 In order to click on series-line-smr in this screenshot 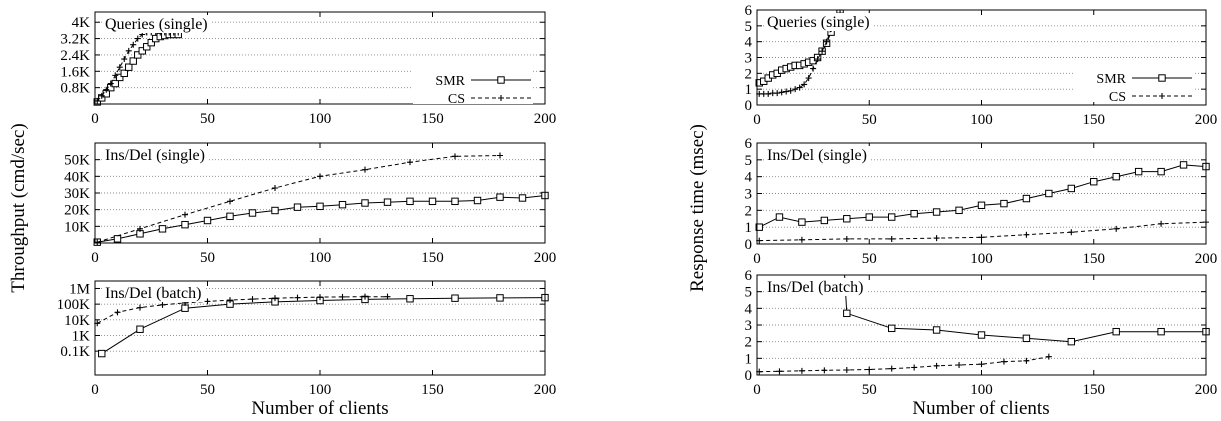, I will do `click(323, 326)`.